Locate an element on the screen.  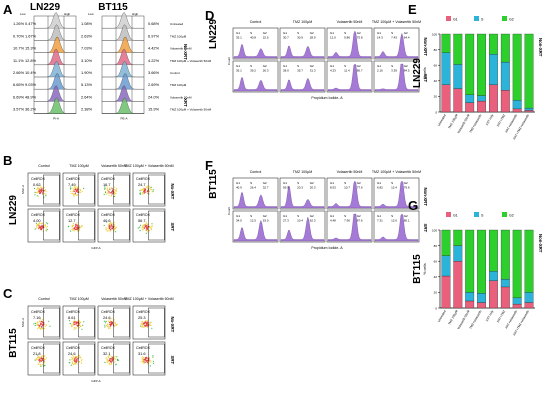
condition-header: Control is located at coordinates (44, 299).